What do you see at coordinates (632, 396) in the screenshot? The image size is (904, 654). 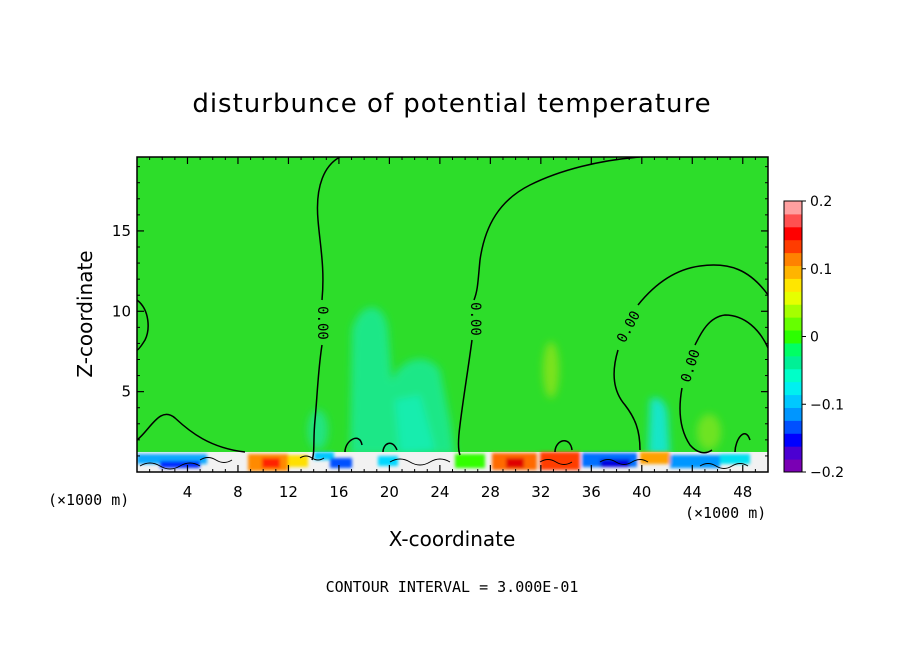 I see `warm-anomaly-regions` at bounding box center [632, 396].